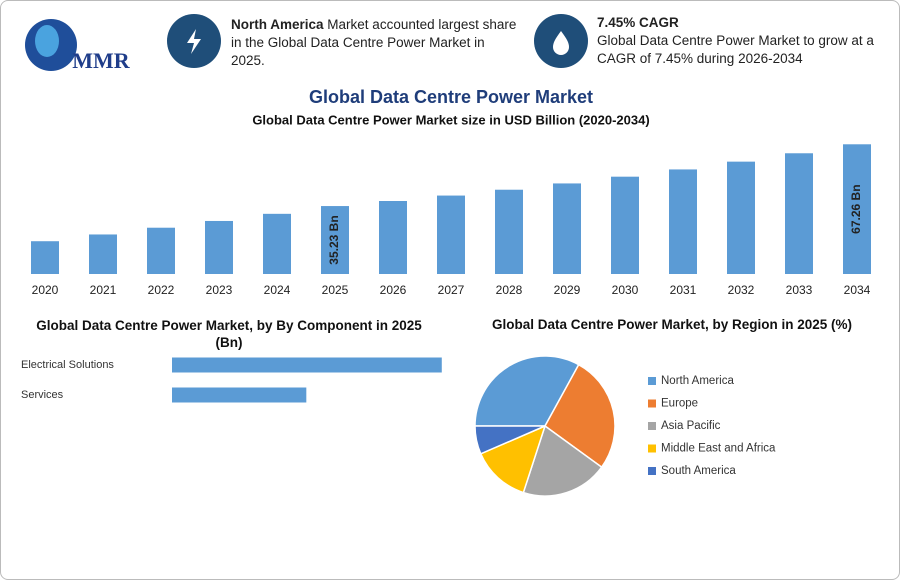  Describe the element at coordinates (277, 24) in the screenshot. I see `info-highlight: North America` at that location.